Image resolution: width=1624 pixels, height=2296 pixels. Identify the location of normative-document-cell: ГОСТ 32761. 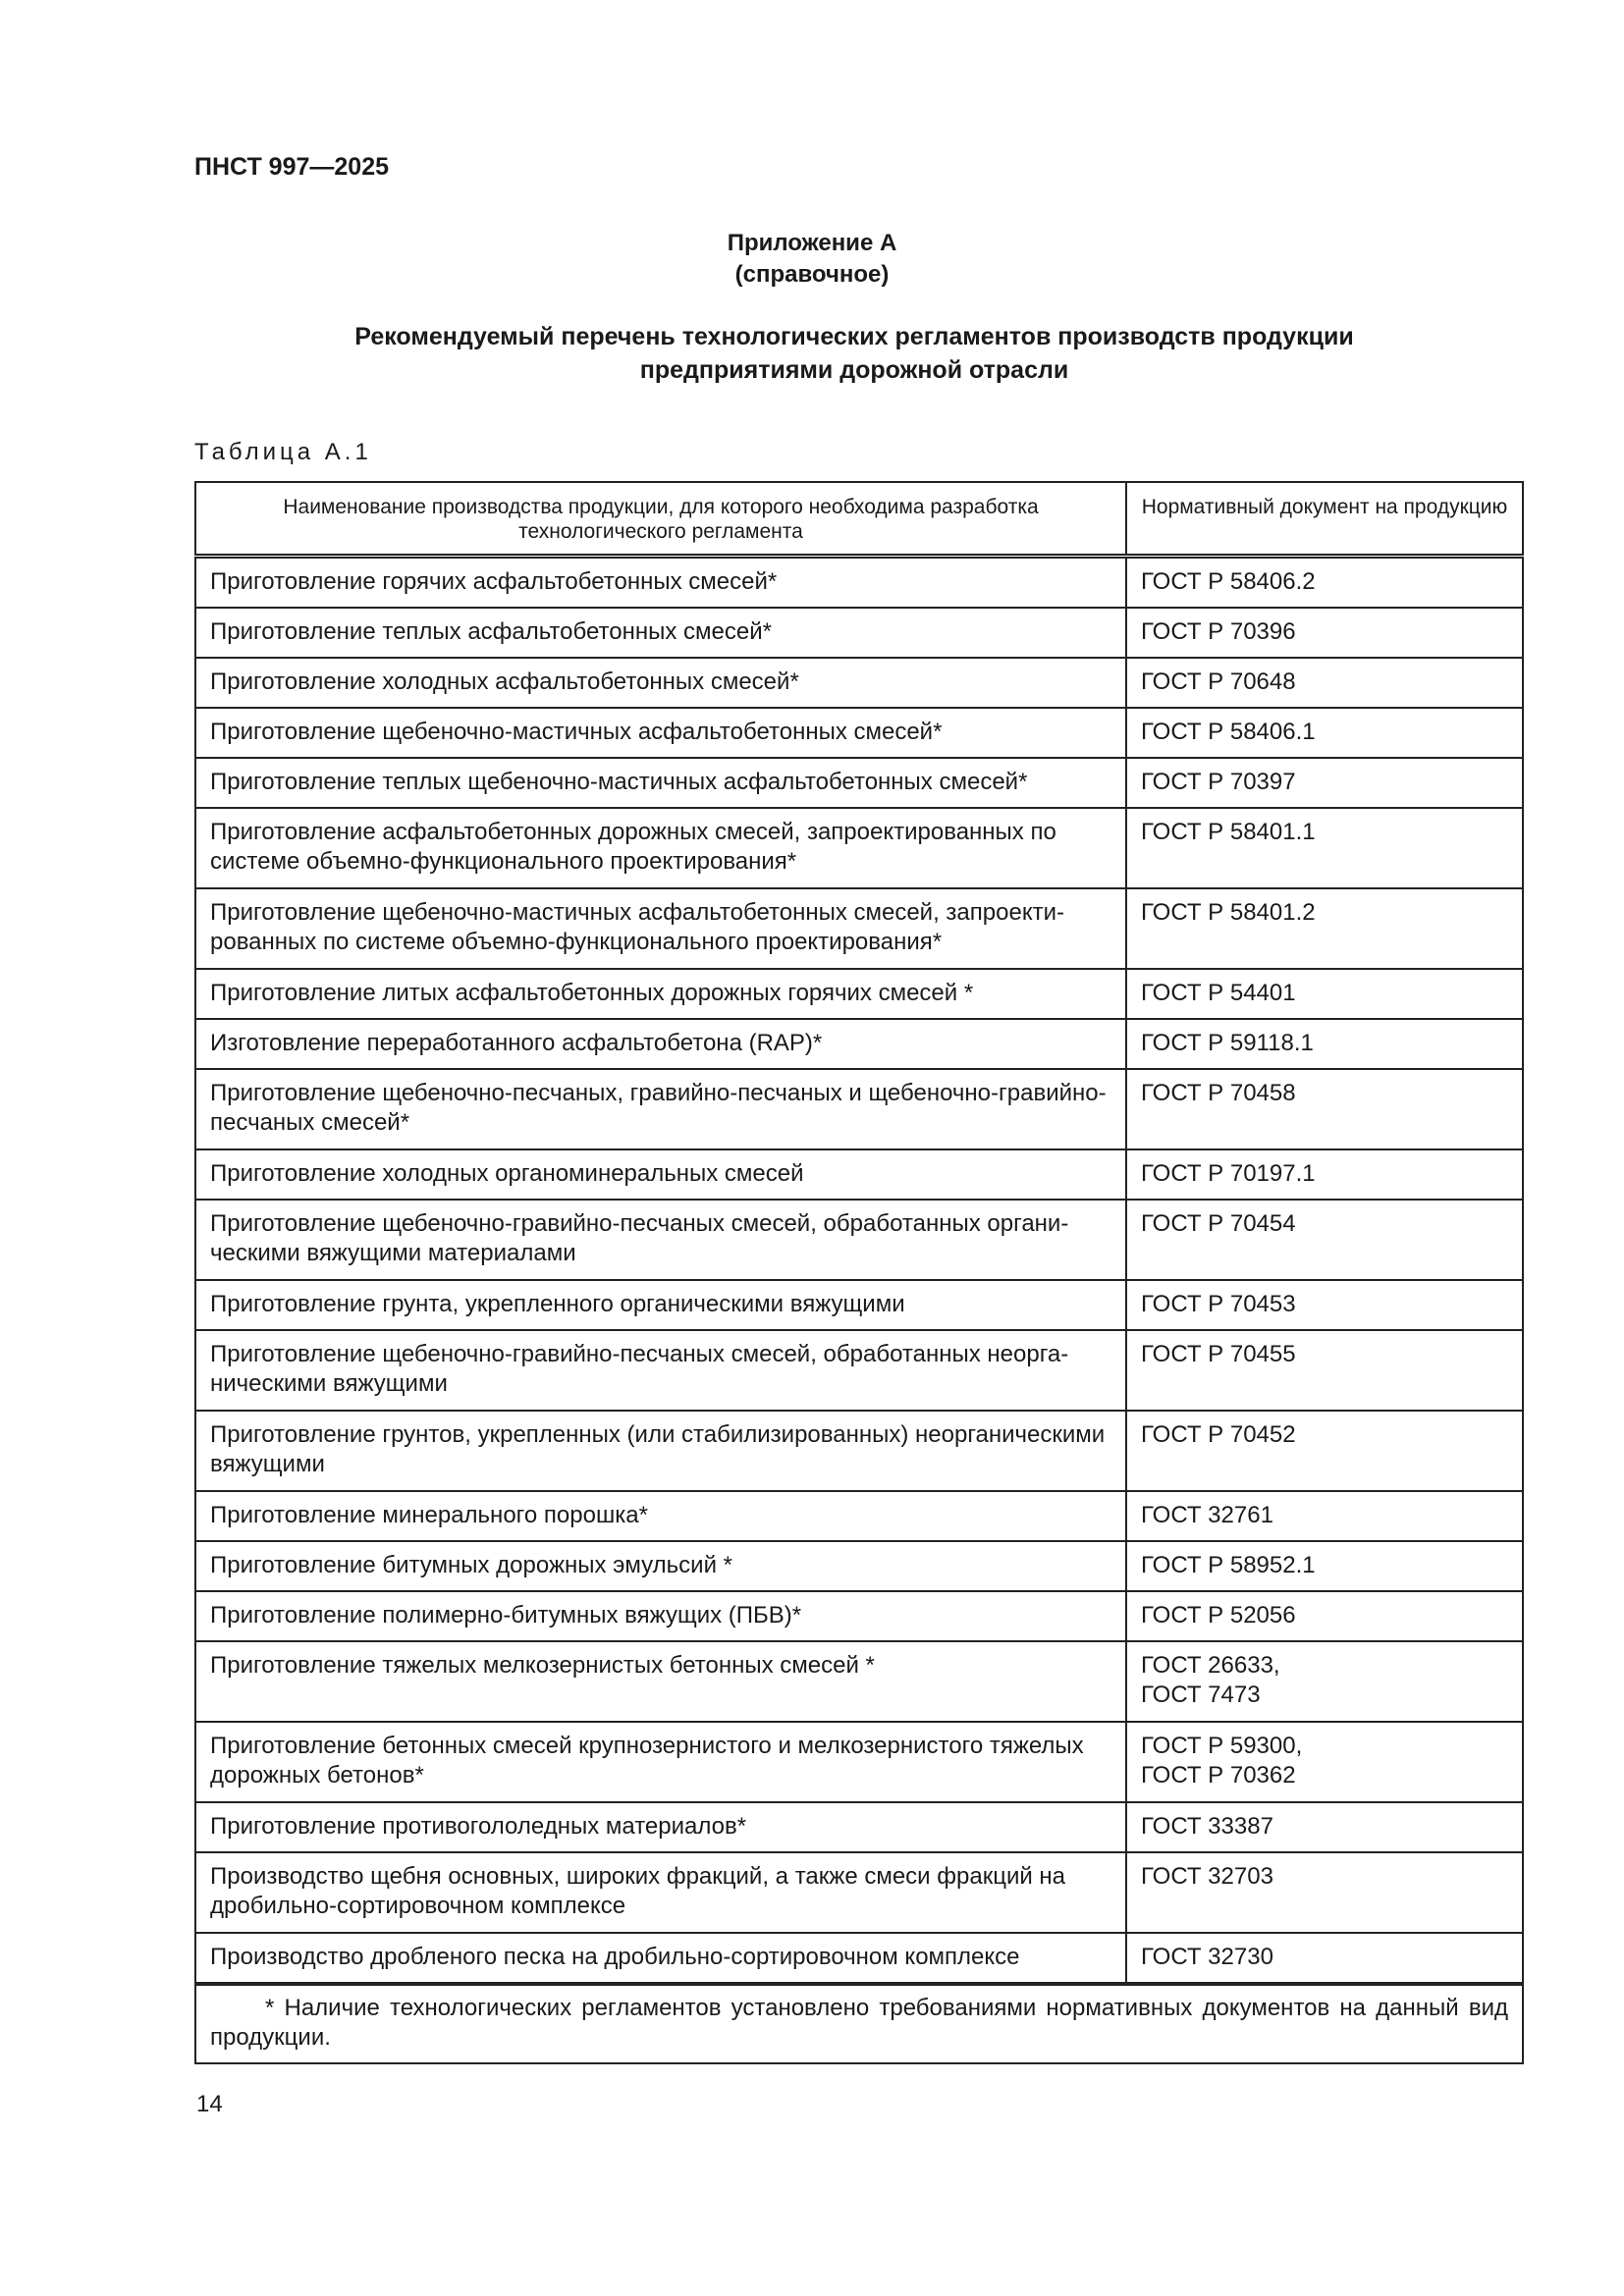
(1324, 1516).